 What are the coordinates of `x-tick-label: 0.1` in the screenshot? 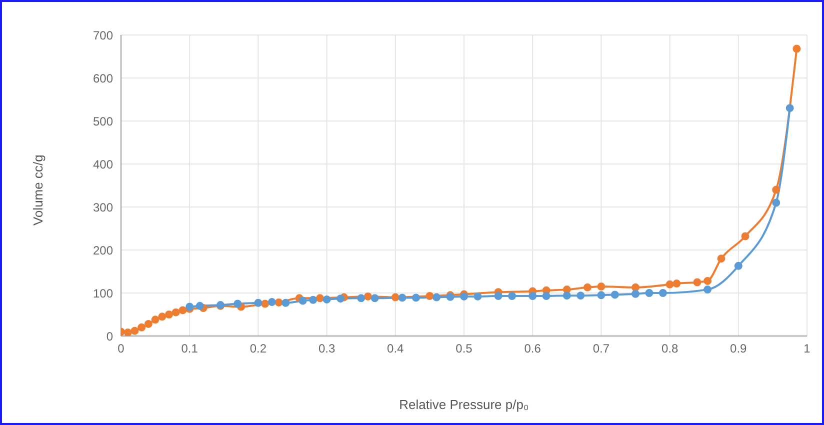 It's located at (189, 349).